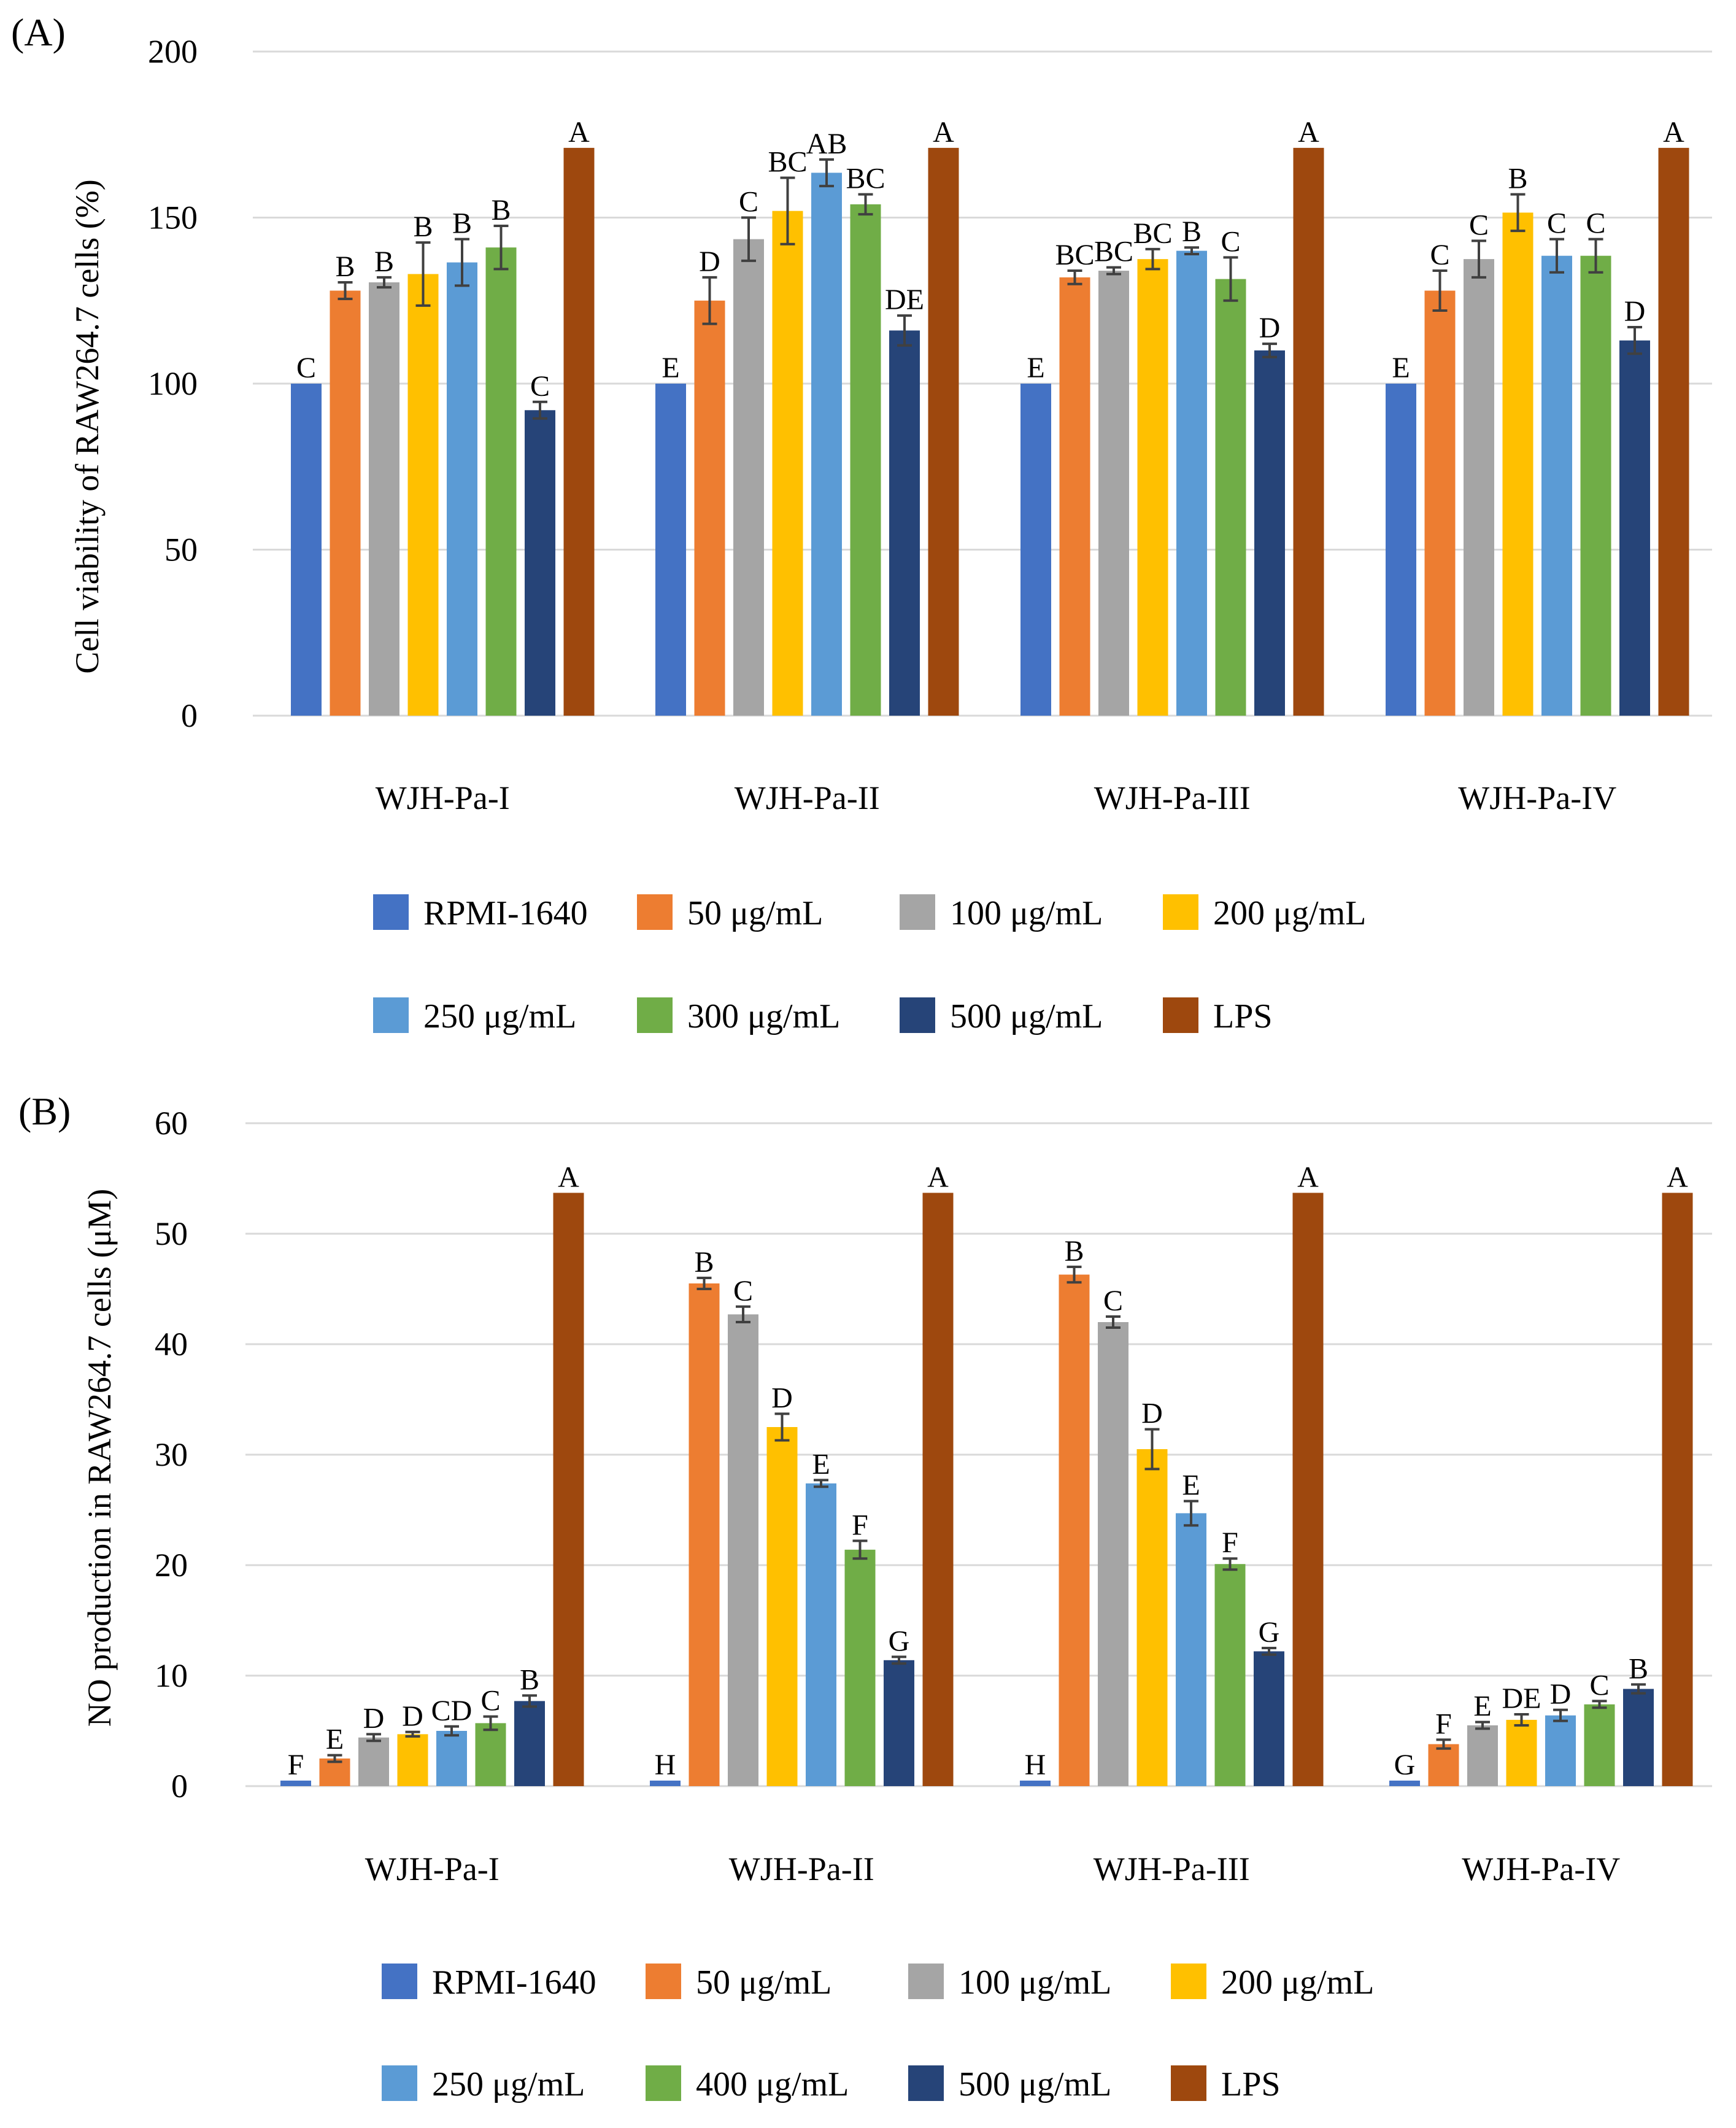 This screenshot has height=2128, width=1736. What do you see at coordinates (1243, 1016) in the screenshot?
I see `legend-label: LPS` at bounding box center [1243, 1016].